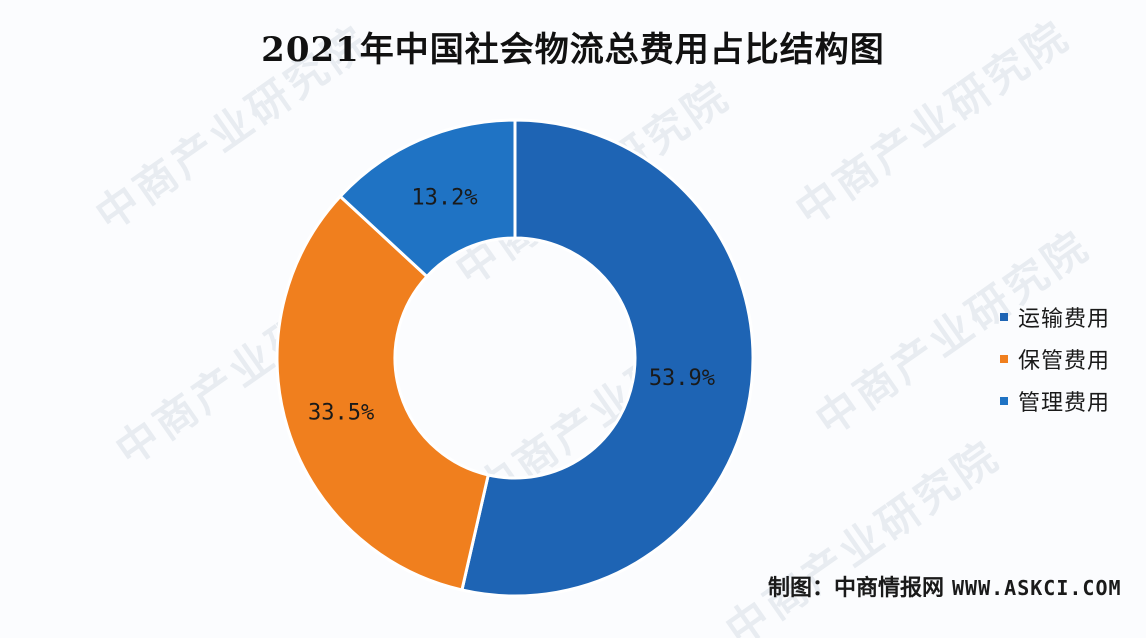  What do you see at coordinates (341, 413) in the screenshot?
I see `slice-value-label: 33.5%` at bounding box center [341, 413].